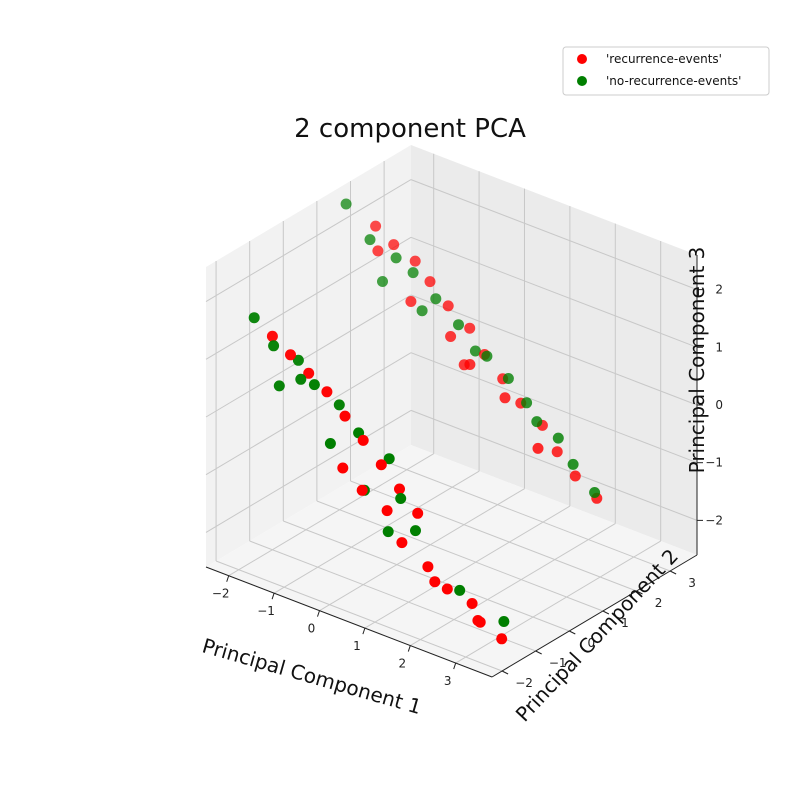 This screenshot has width=800, height=800. Describe the element at coordinates (221, 594) in the screenshot. I see `x-tick-label: −2` at that location.